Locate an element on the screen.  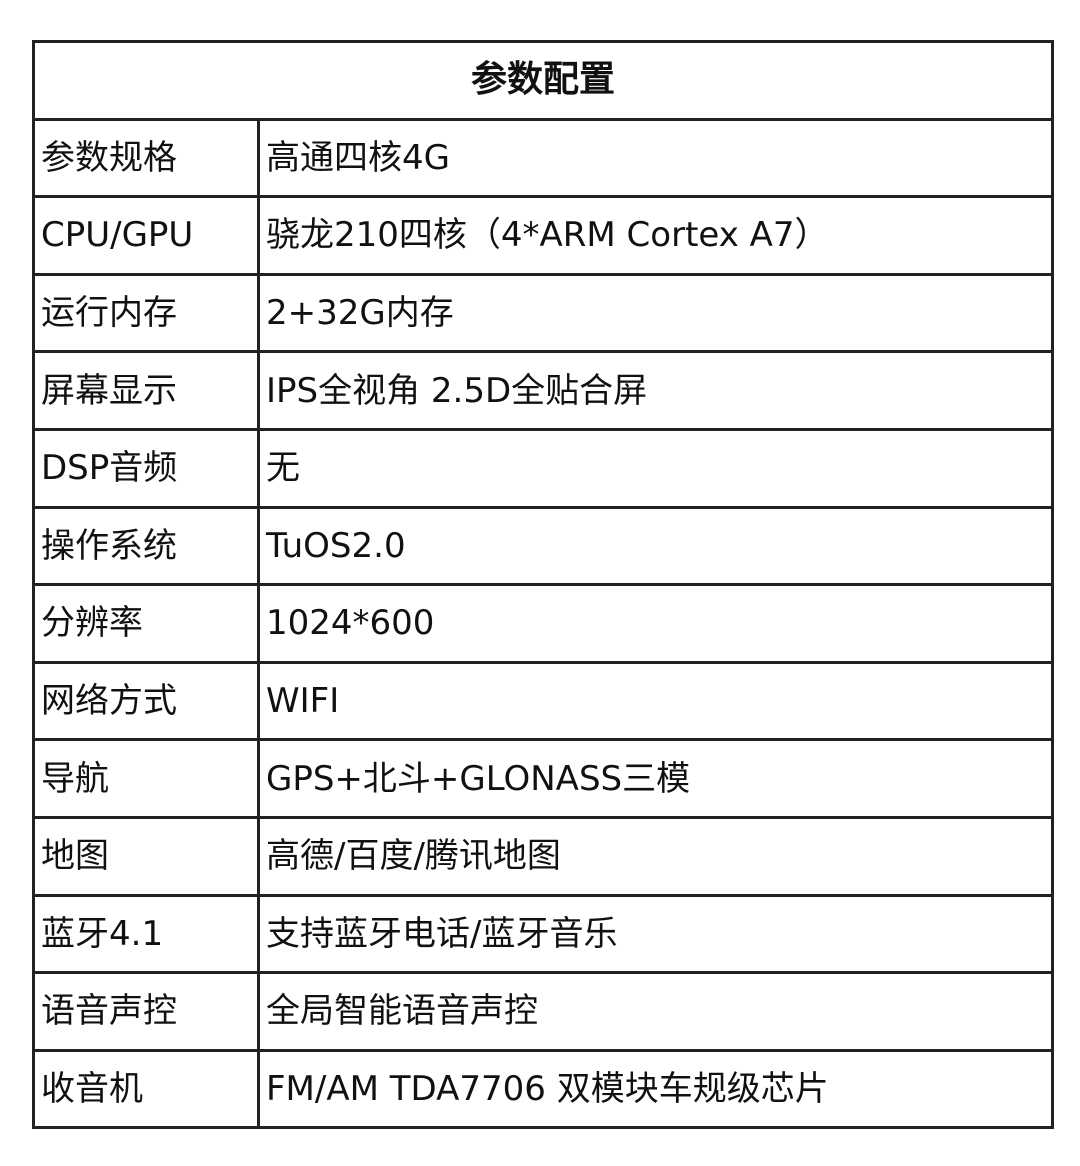
table-row: 屏幕显示 IPS全视角 2.5D全贴合屏 is located at coordinates (543, 390).